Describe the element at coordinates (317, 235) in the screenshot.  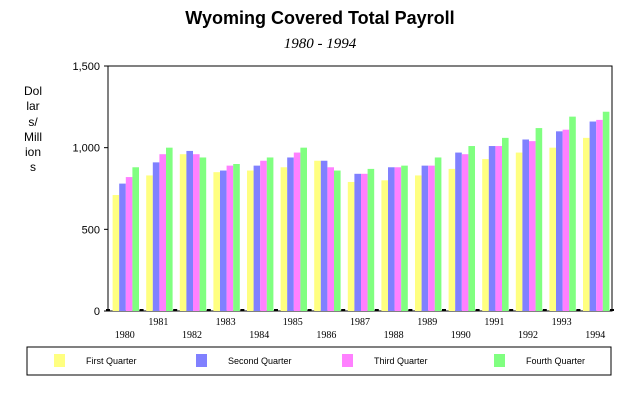
I see `bar-first-quarter-1986` at that location.